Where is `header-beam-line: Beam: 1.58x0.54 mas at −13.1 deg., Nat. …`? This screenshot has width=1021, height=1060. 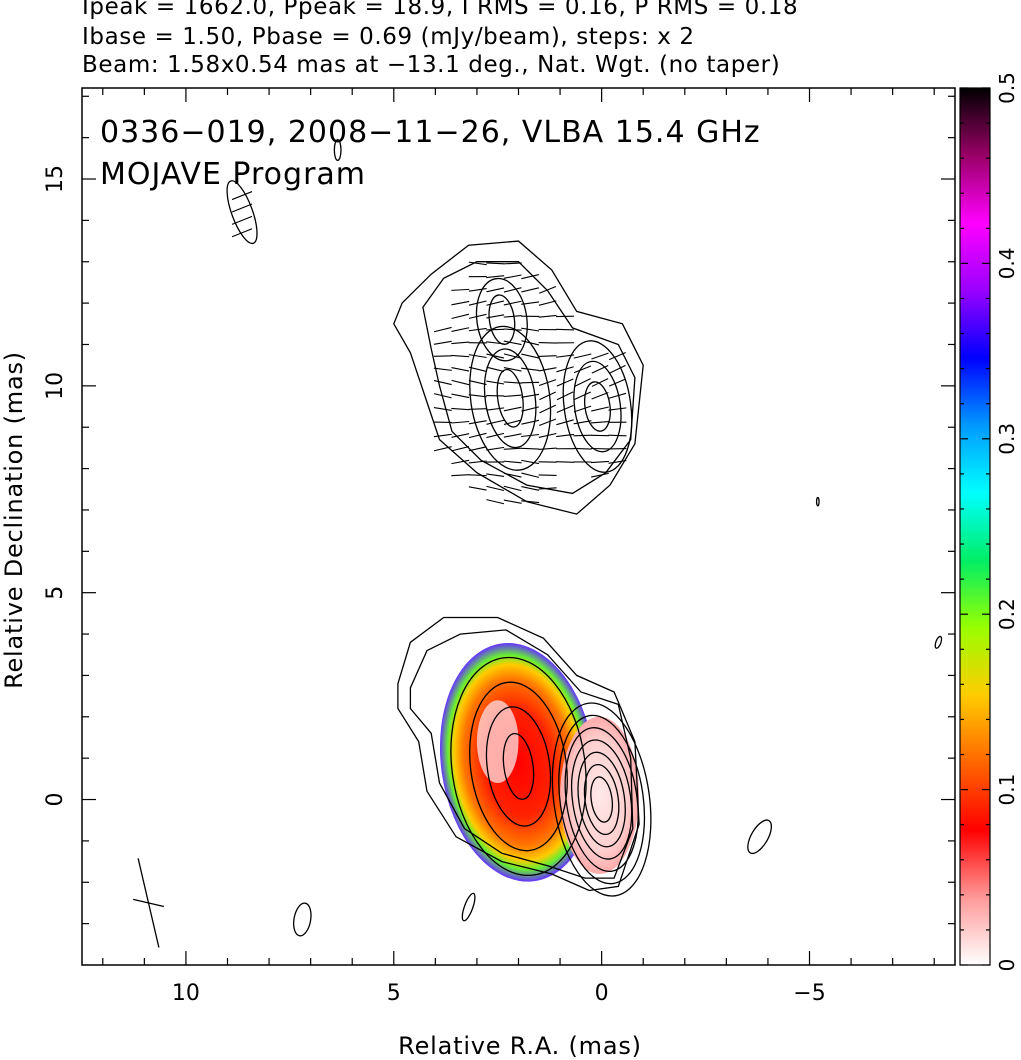
header-beam-line: Beam: 1.58x0.54 mas at −13.1 deg., Nat. … is located at coordinates (431, 65).